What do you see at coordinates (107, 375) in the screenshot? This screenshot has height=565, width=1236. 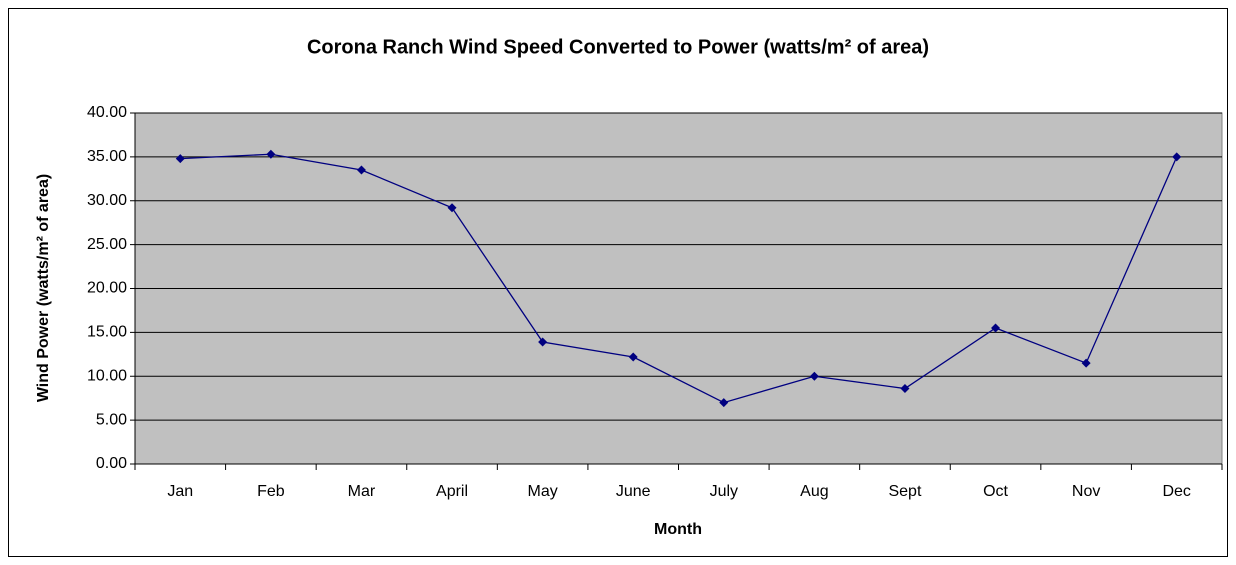 I see `y-tick-label: 10.00` at bounding box center [107, 375].